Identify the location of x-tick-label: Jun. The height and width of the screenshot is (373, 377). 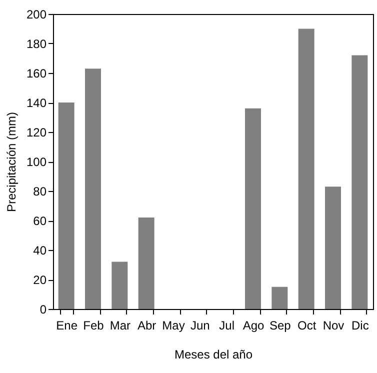
(200, 325).